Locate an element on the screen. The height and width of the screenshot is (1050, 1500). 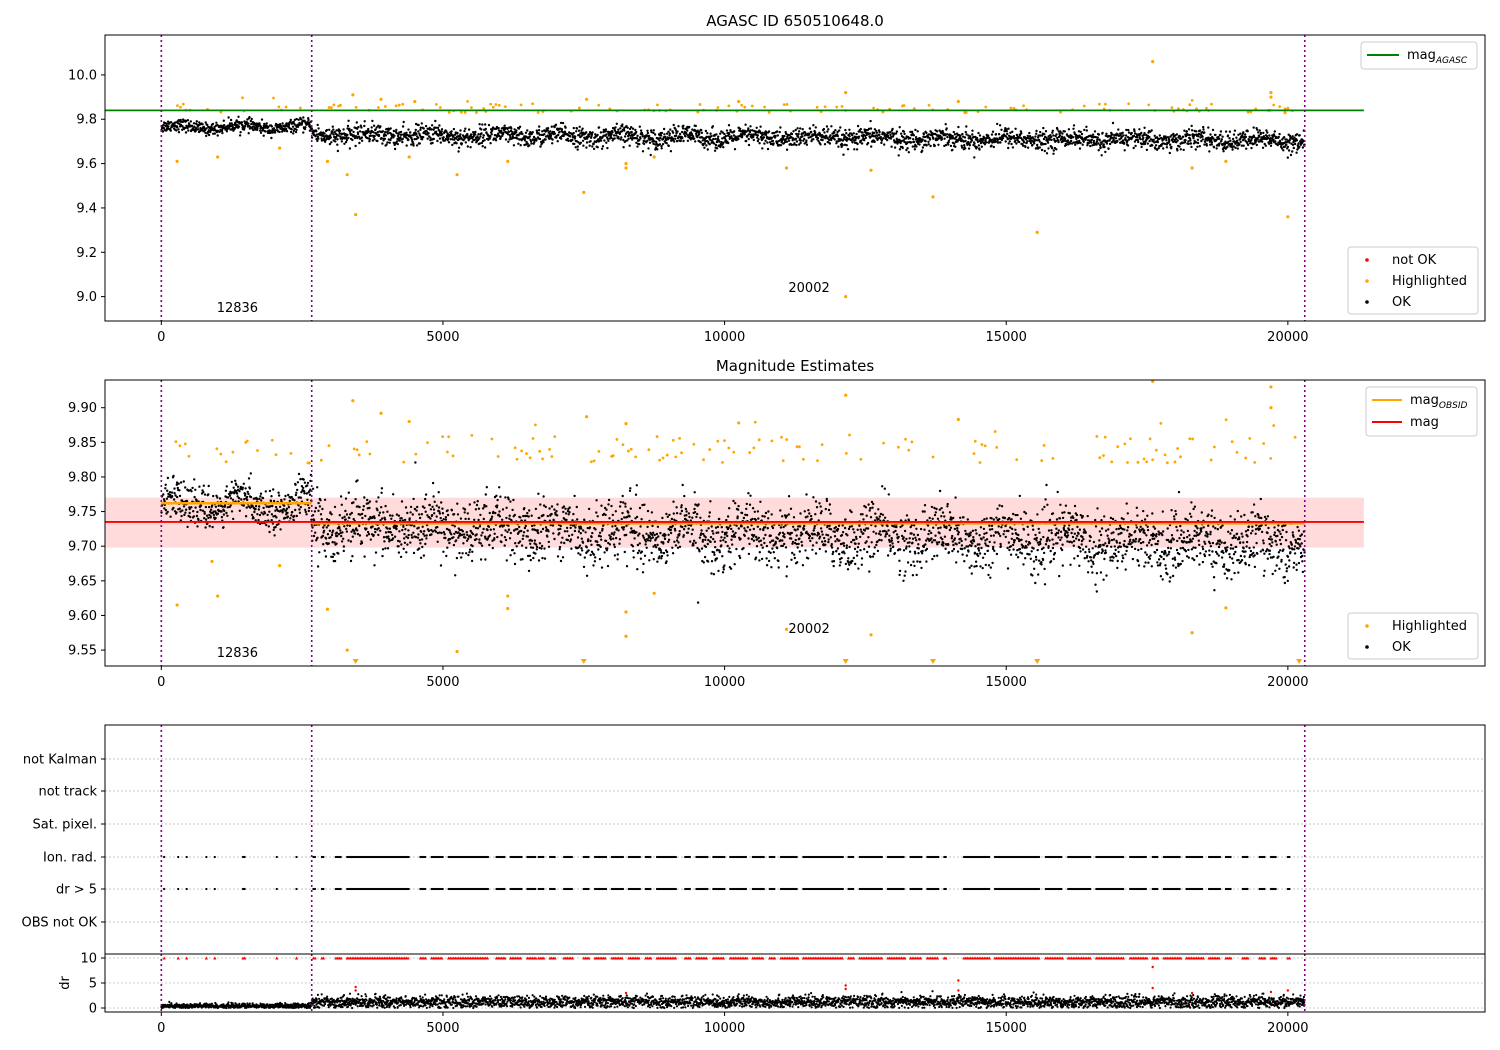
agasc-ytick-label: 9.8 is located at coordinates (86, 120).